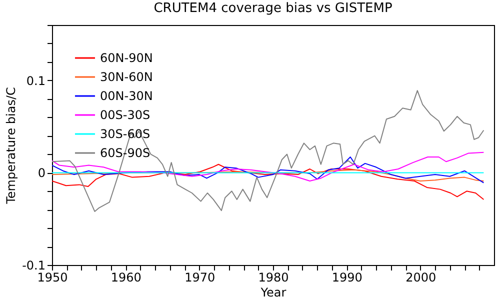 This screenshot has height=300, width=500. What do you see at coordinates (273, 8) in the screenshot?
I see `chart-title: CRUTEM4 coverage bias vs GISTEMP` at bounding box center [273, 8].